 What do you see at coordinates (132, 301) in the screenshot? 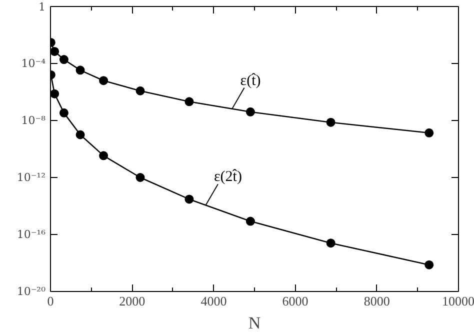
I see `x-tick-label: 2000` at bounding box center [132, 301].